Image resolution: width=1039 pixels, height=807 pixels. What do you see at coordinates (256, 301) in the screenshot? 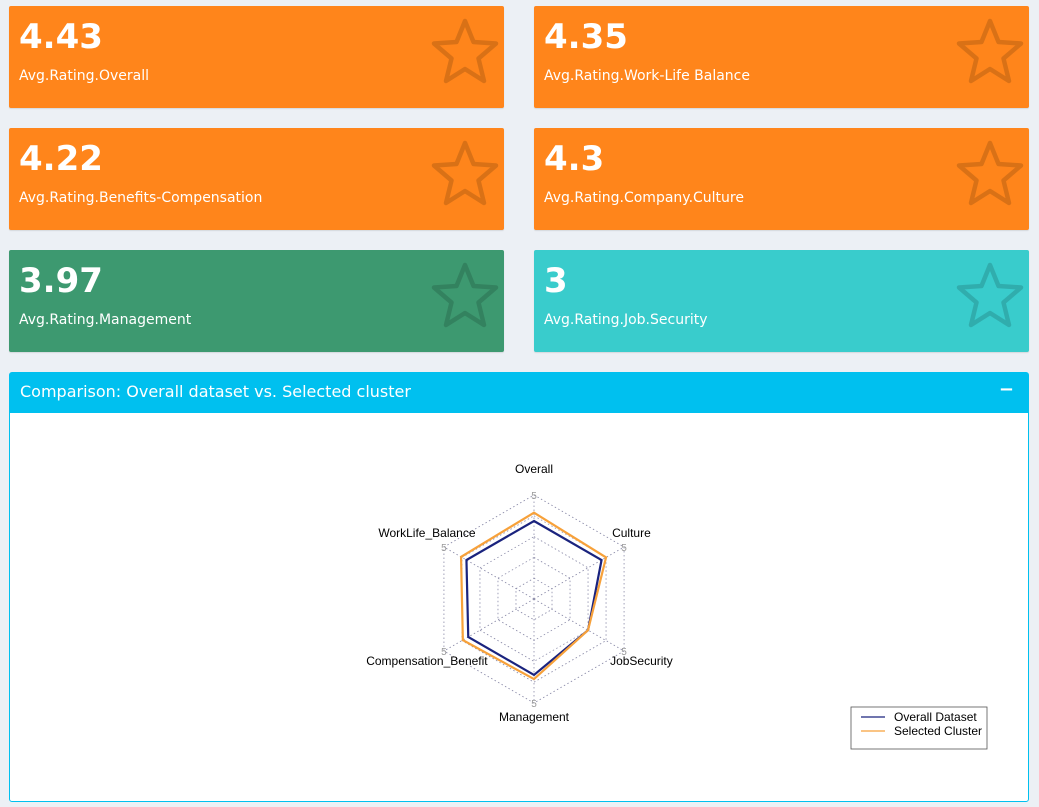
I see `value-box-management: 3.97 Avg.Rating.Management` at bounding box center [256, 301].